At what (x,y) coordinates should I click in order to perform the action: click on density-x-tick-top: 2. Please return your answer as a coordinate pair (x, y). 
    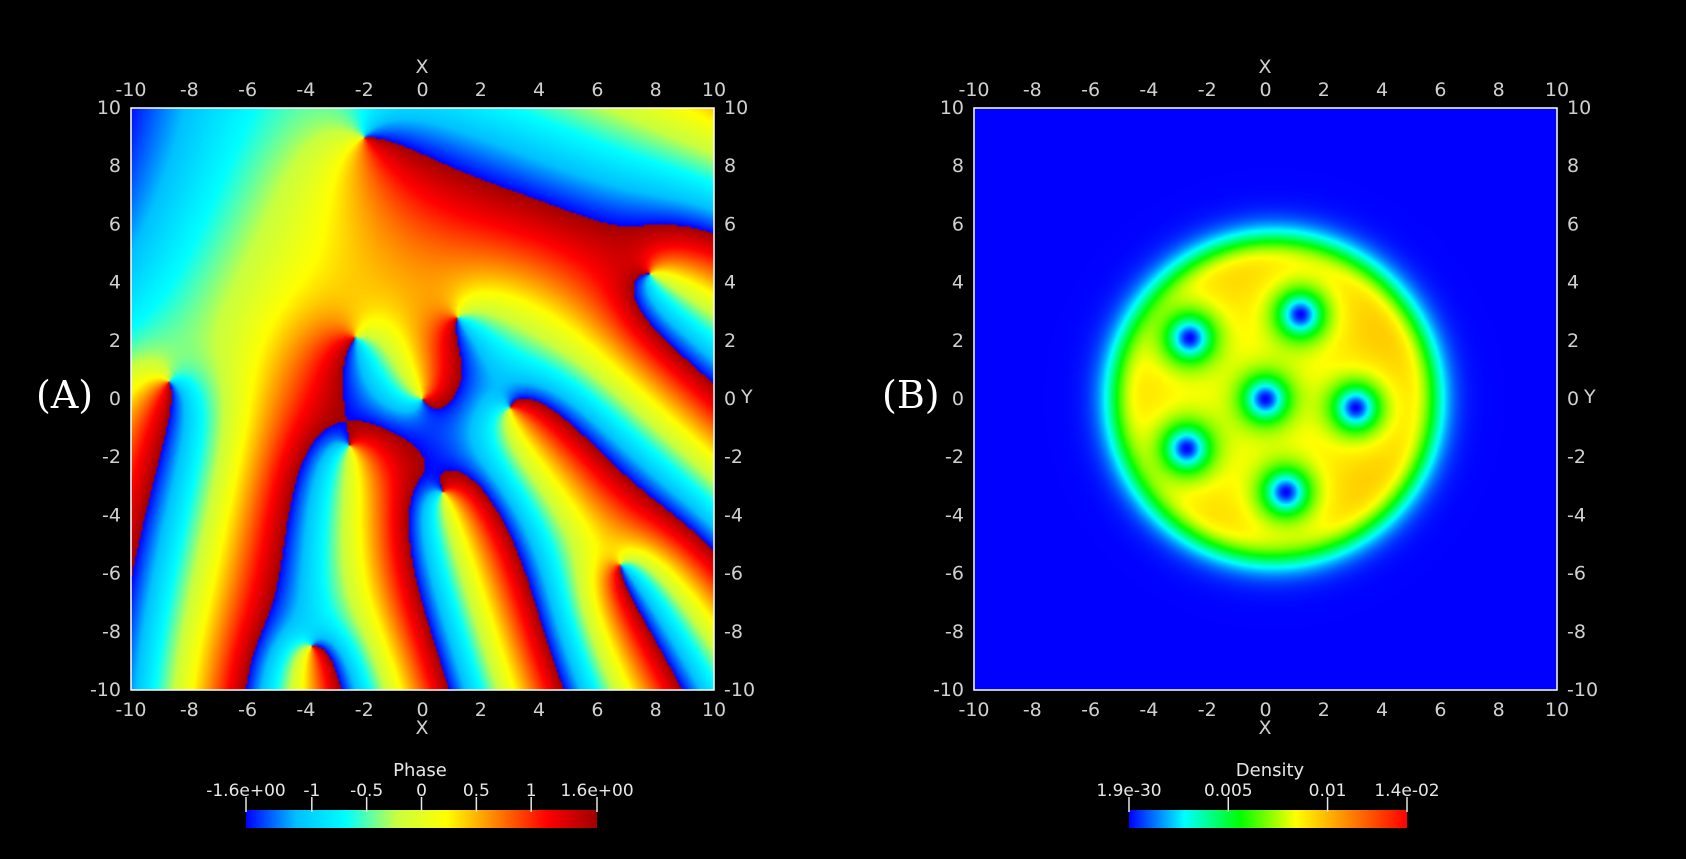
    Looking at the image, I should click on (1324, 90).